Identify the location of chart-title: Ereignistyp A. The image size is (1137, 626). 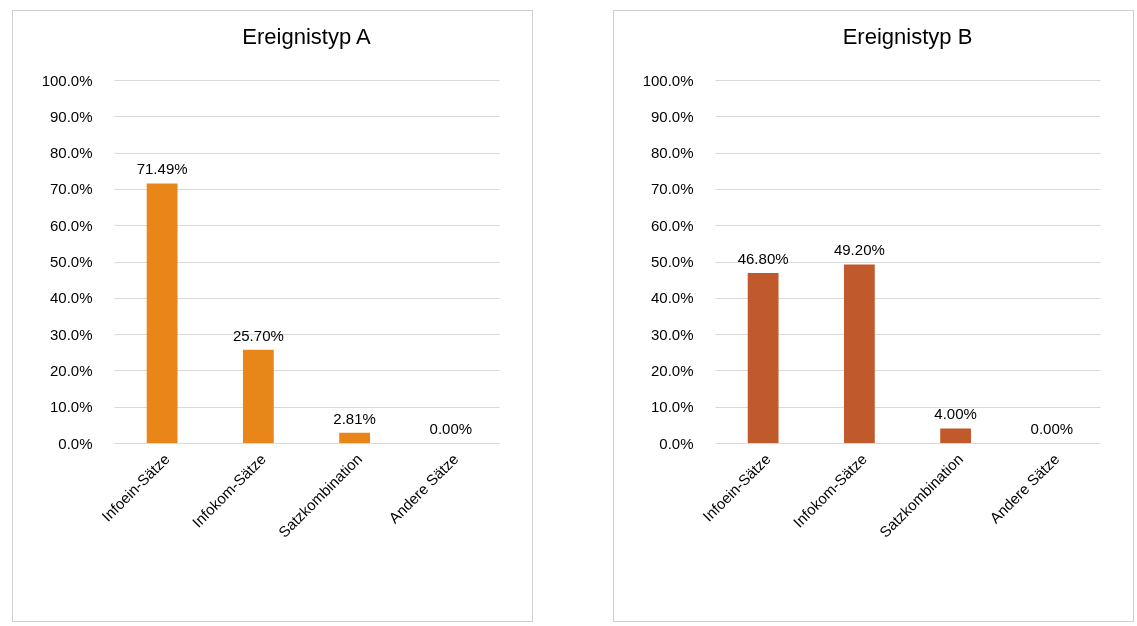
(307, 36).